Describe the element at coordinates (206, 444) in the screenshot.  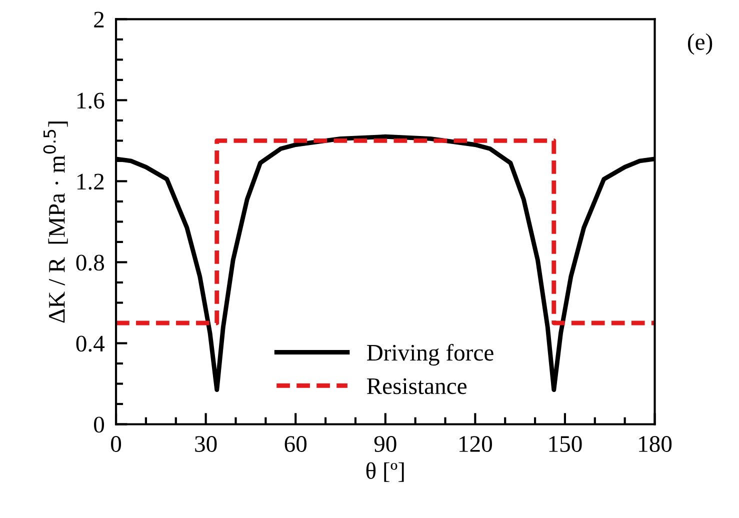
I see `x-tick-label: 30` at that location.